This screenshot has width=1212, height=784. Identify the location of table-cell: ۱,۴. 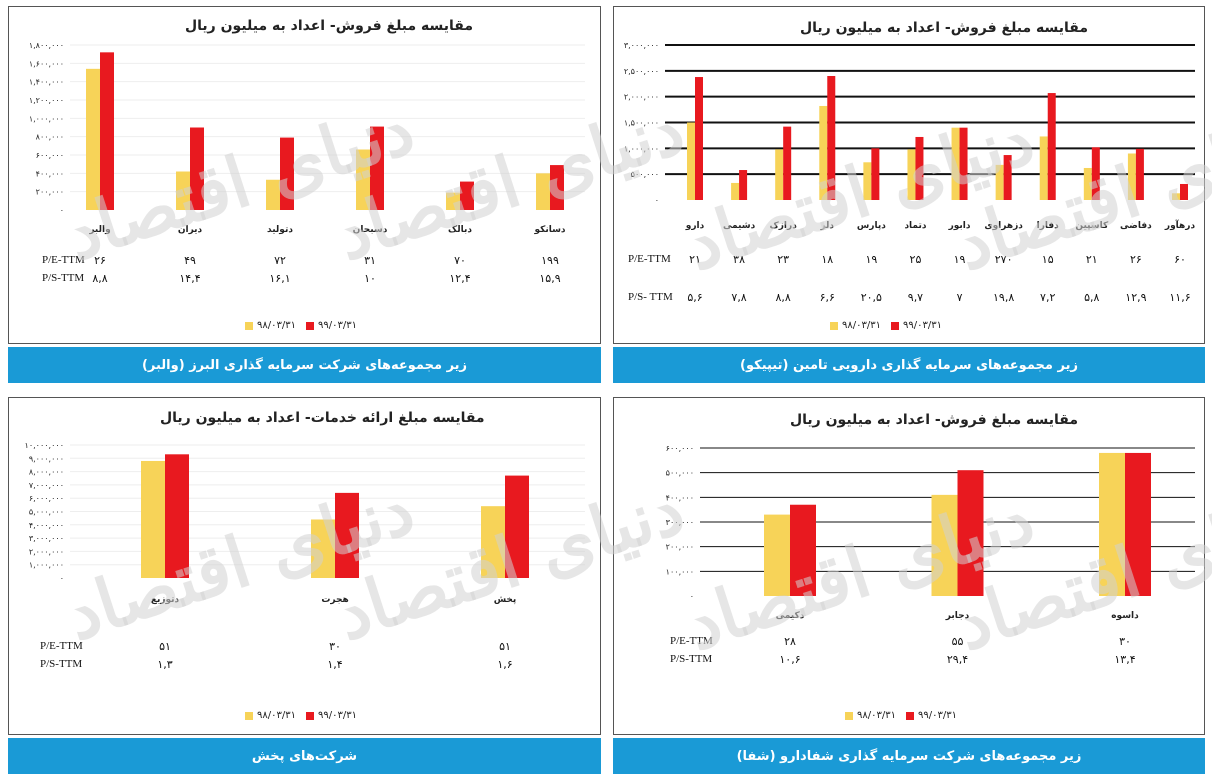
(335, 664).